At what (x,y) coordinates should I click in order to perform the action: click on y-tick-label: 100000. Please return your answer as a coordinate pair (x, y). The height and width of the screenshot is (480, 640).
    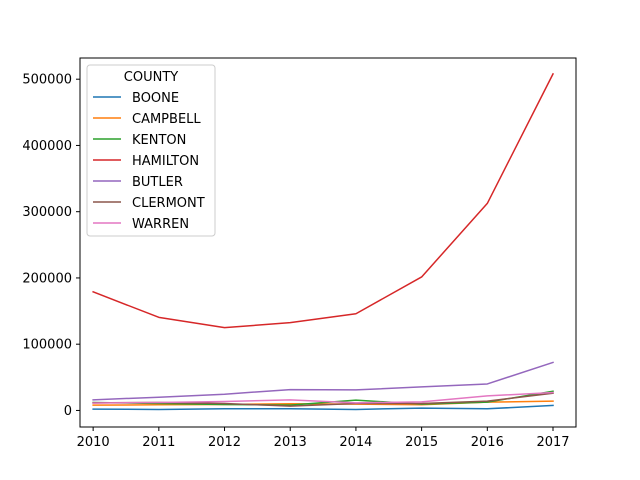
    Looking at the image, I should click on (47, 345).